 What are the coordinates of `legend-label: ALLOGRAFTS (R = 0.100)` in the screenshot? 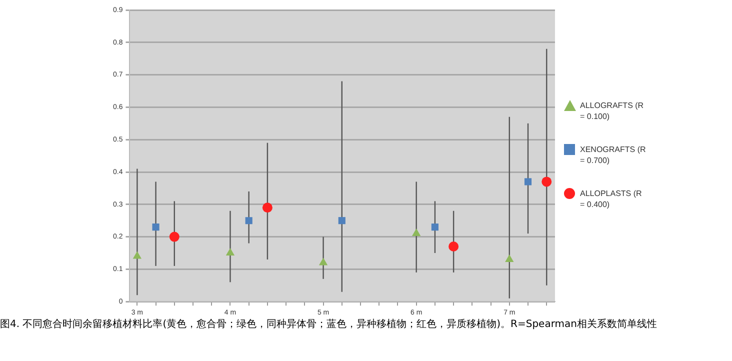 It's located at (612, 111).